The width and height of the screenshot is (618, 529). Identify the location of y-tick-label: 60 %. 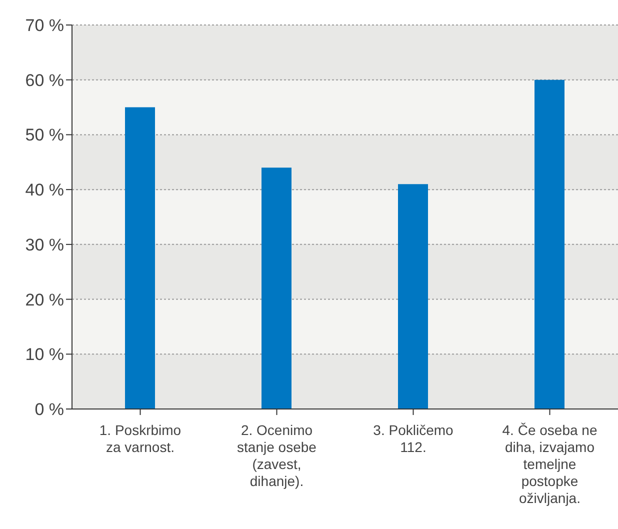
(44, 80).